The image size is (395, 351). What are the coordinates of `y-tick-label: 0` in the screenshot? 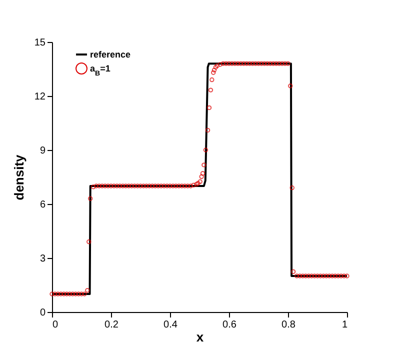 It's located at (43, 313).